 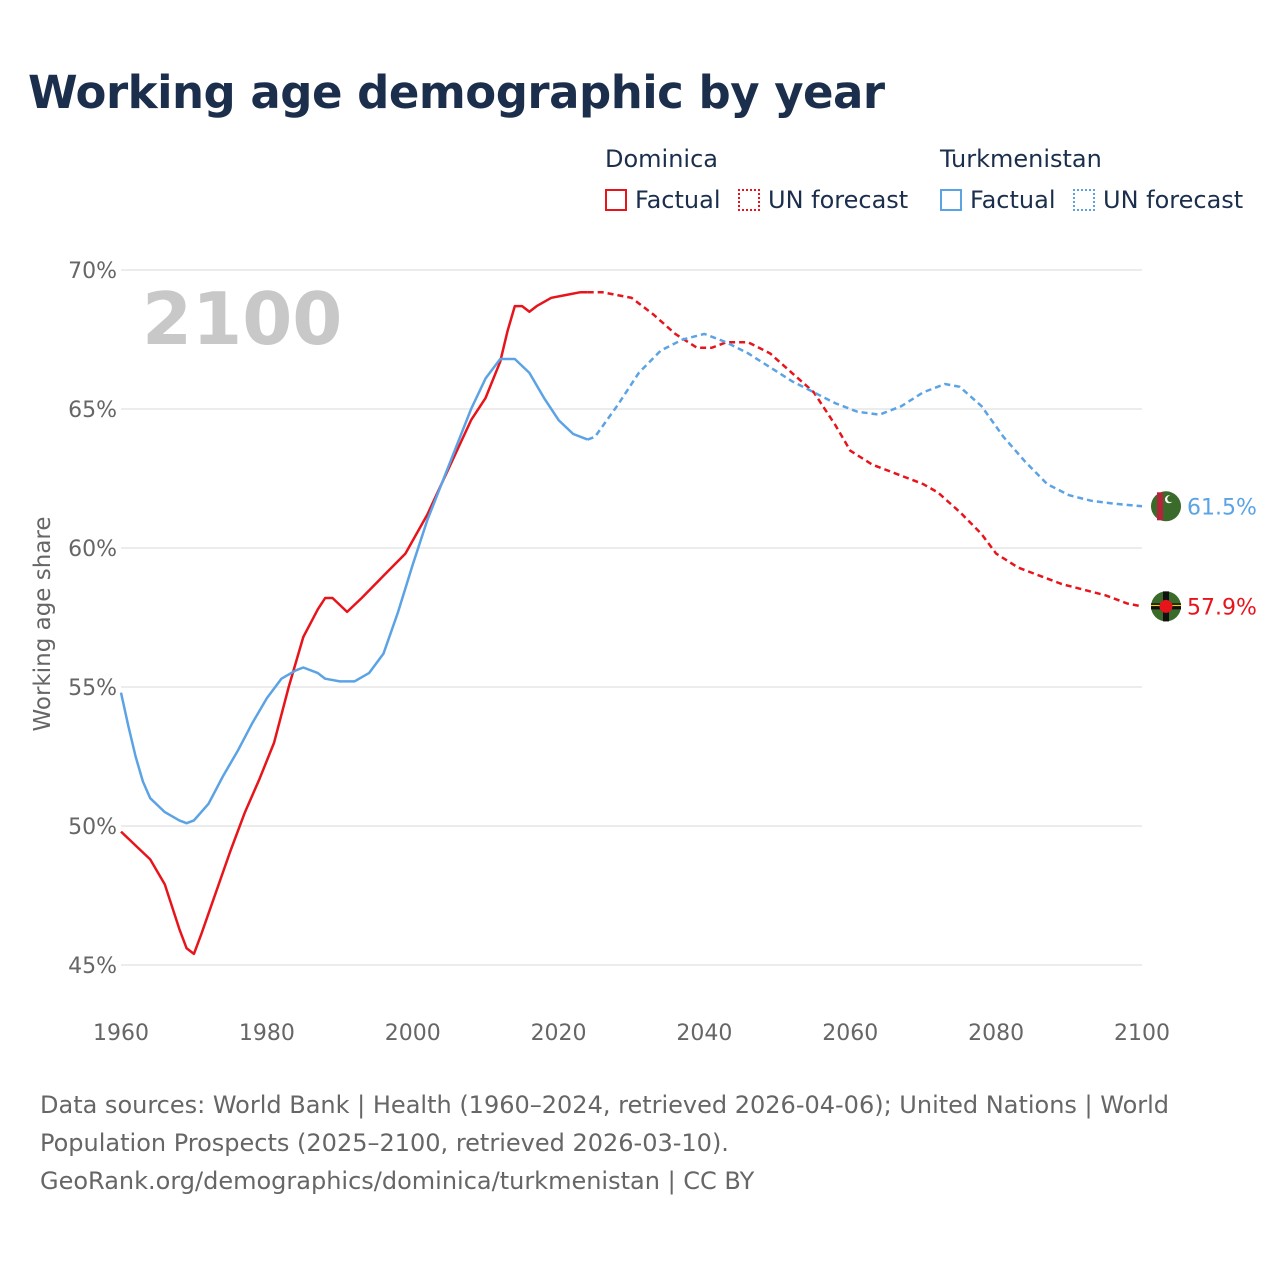 What do you see at coordinates (951, 200) in the screenshot?
I see `legend-swatch-solid-blue` at bounding box center [951, 200].